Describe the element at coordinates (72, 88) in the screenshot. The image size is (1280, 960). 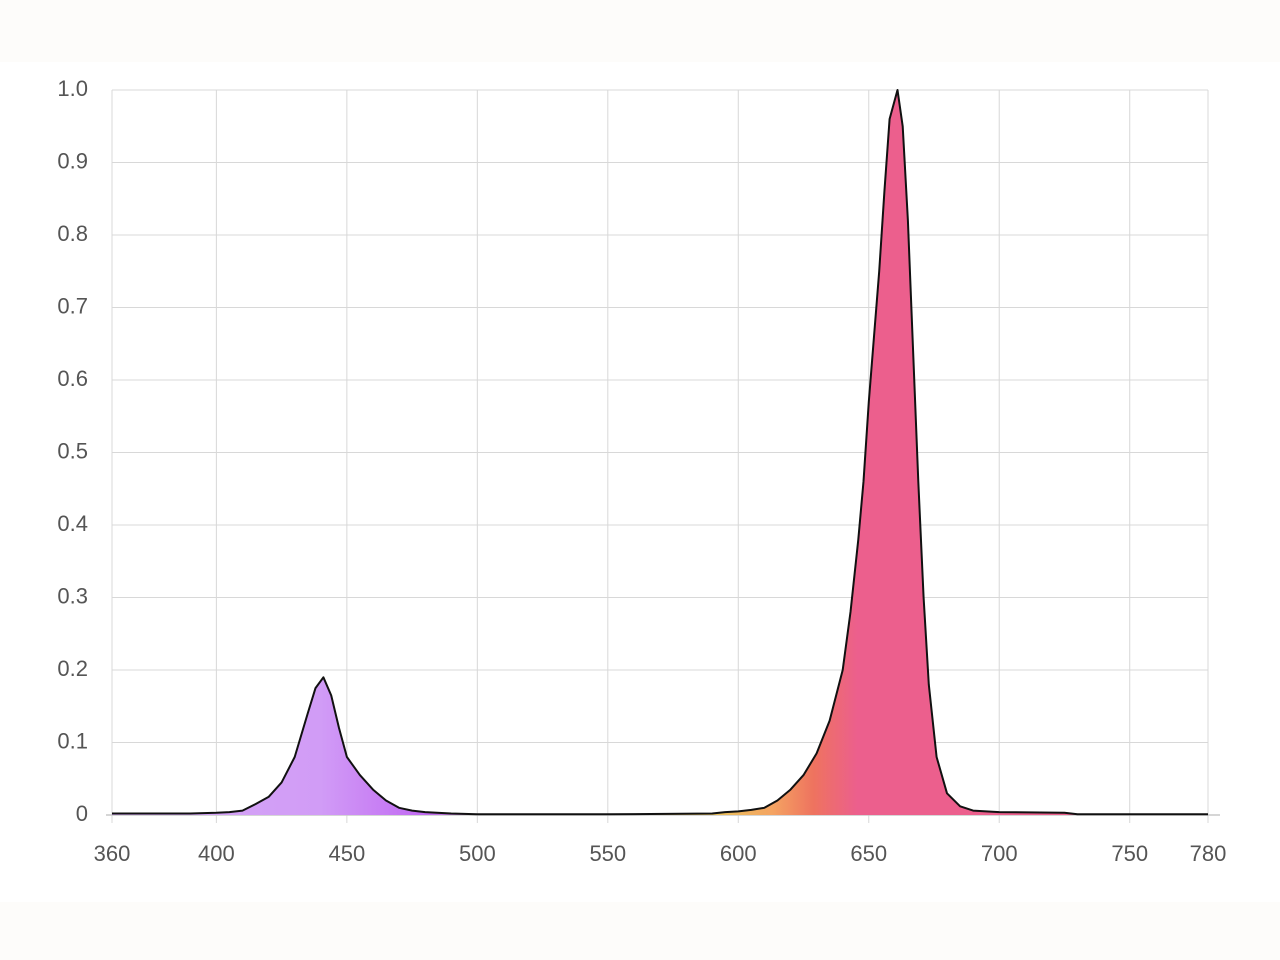
I see `y-tick-label: 1.0` at that location.